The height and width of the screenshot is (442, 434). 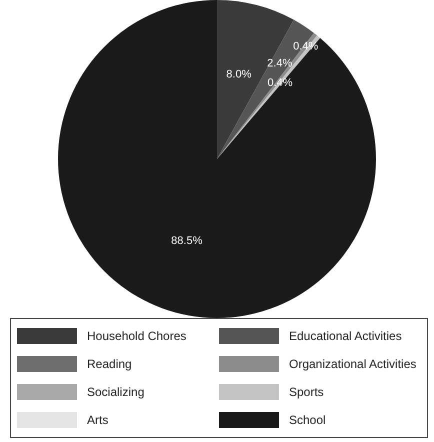 What do you see at coordinates (307, 419) in the screenshot?
I see `legend-label: School` at bounding box center [307, 419].